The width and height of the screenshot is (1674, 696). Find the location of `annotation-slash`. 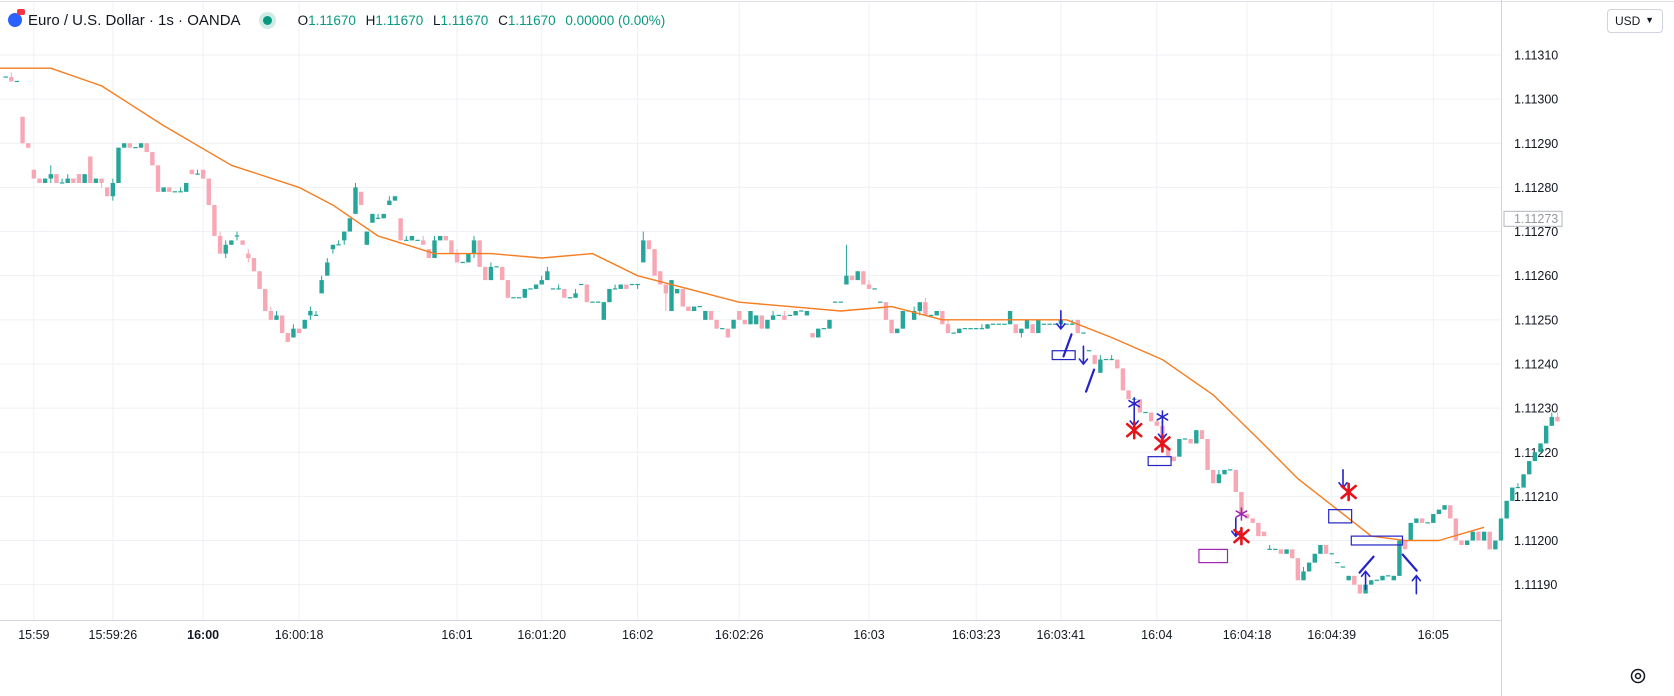

annotation-slash is located at coordinates (1067, 345).